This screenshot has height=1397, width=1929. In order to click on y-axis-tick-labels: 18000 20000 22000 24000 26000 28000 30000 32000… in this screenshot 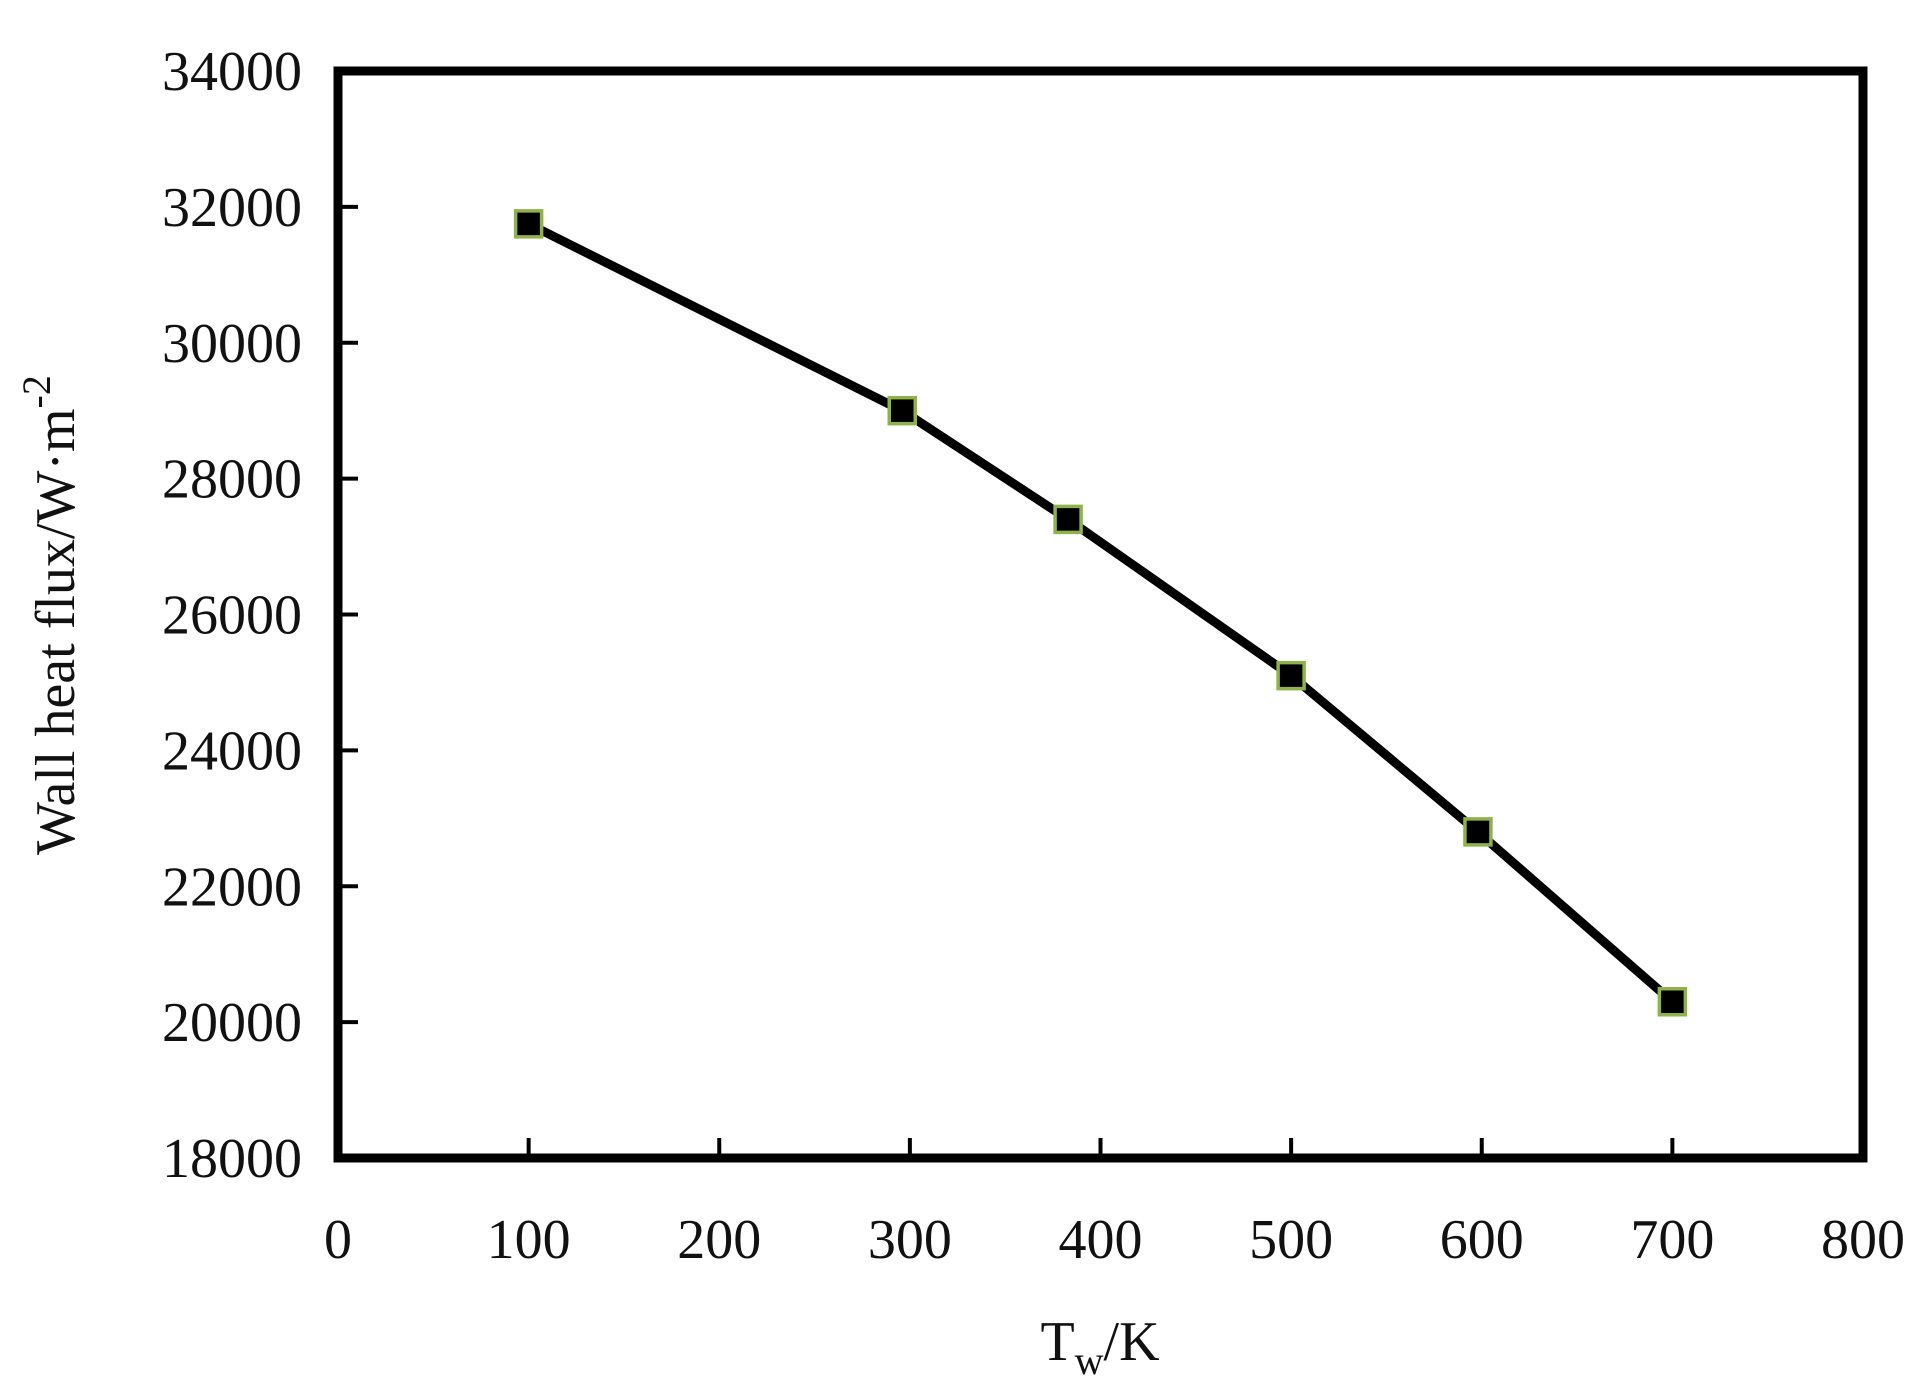, I will do `click(232, 615)`.